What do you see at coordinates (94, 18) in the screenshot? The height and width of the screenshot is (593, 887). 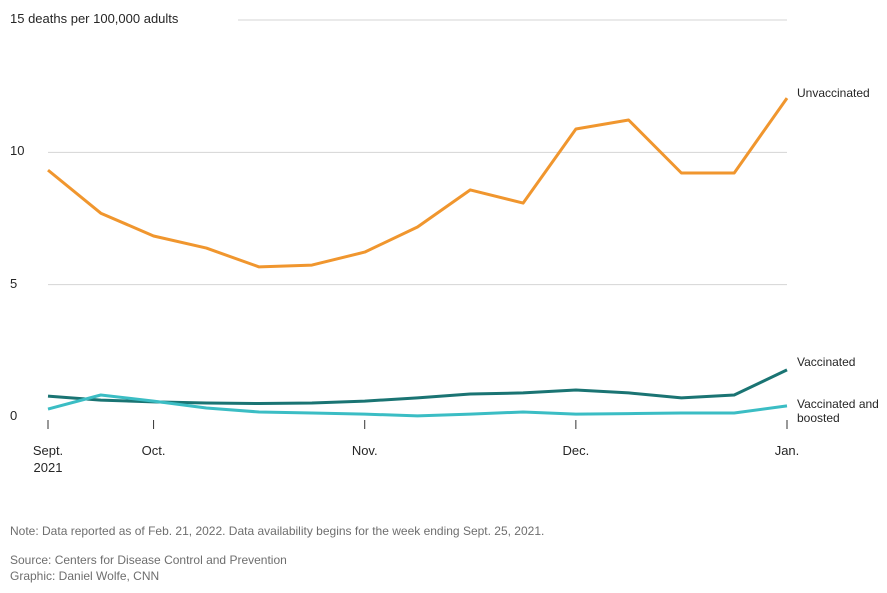 I see `y-tick-label: 15 deaths per 100,000 adults` at bounding box center [94, 18].